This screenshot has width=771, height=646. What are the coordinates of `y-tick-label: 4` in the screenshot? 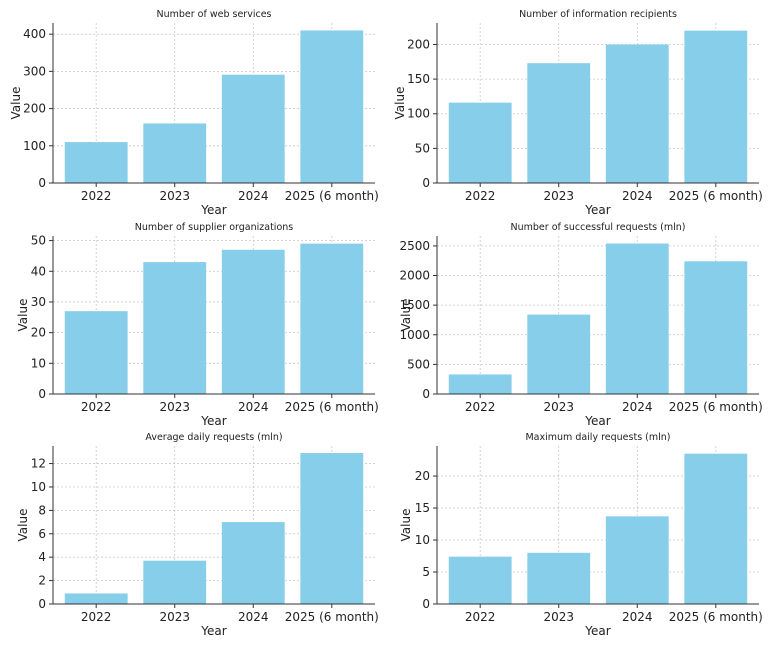 It's located at (42, 557).